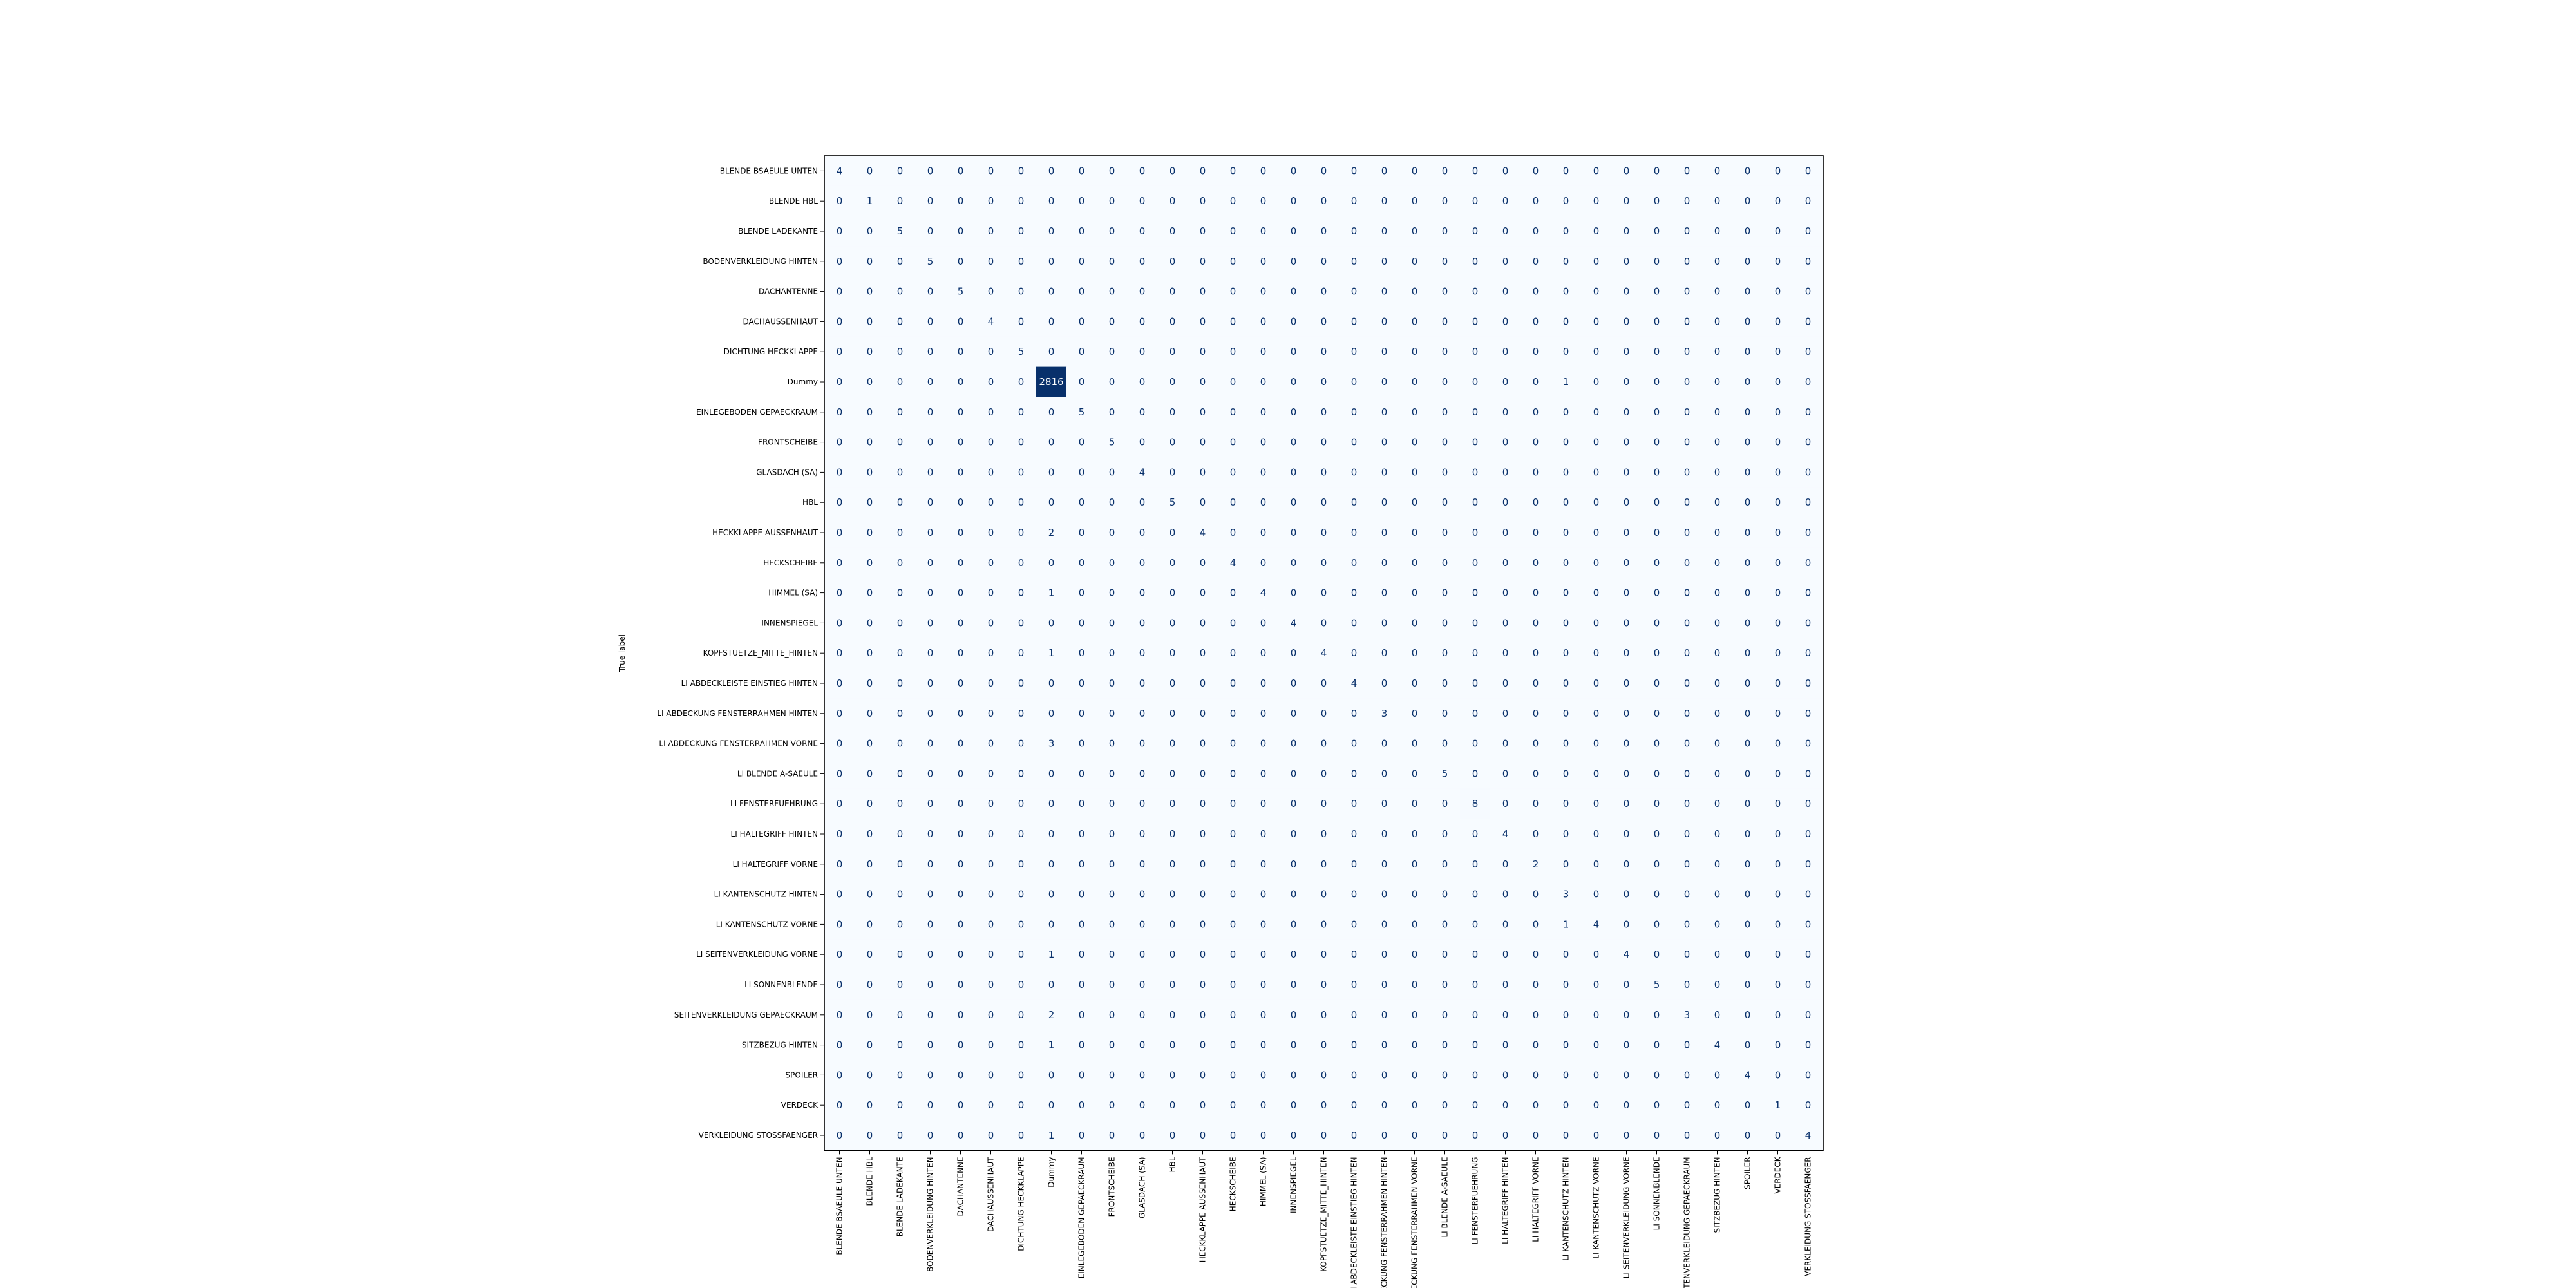 The image size is (2576, 1288). Describe the element at coordinates (1566, 894) in the screenshot. I see `cell-value-label: 3` at that location.